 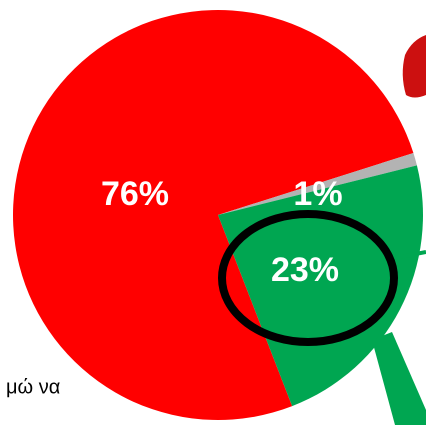 I want to click on arrow-tail, so click(x=410, y=255).